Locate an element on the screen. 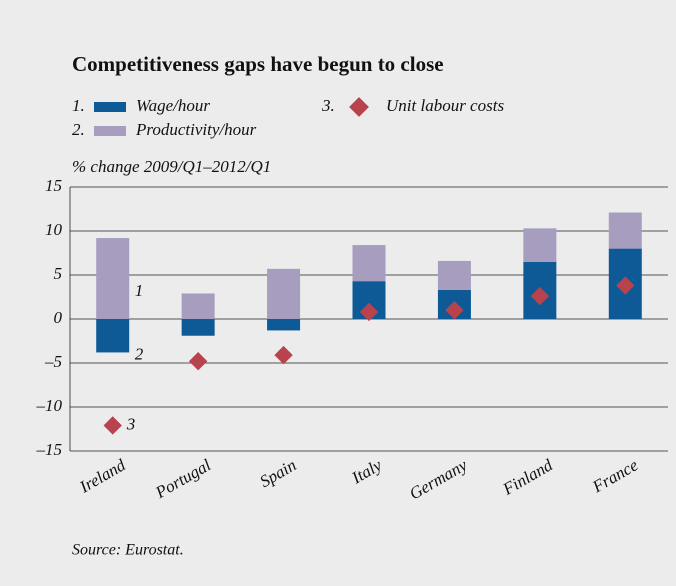 Image resolution: width=676 pixels, height=586 pixels. y-tick-label: 15 is located at coordinates (53, 185).